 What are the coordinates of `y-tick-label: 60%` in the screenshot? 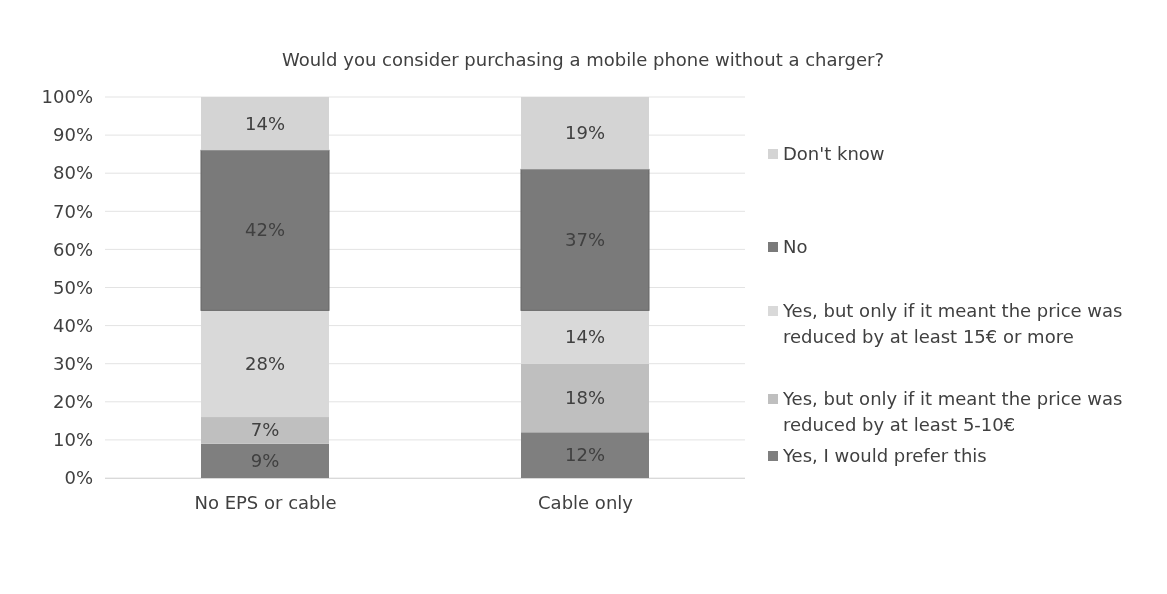 It's located at (72, 249).